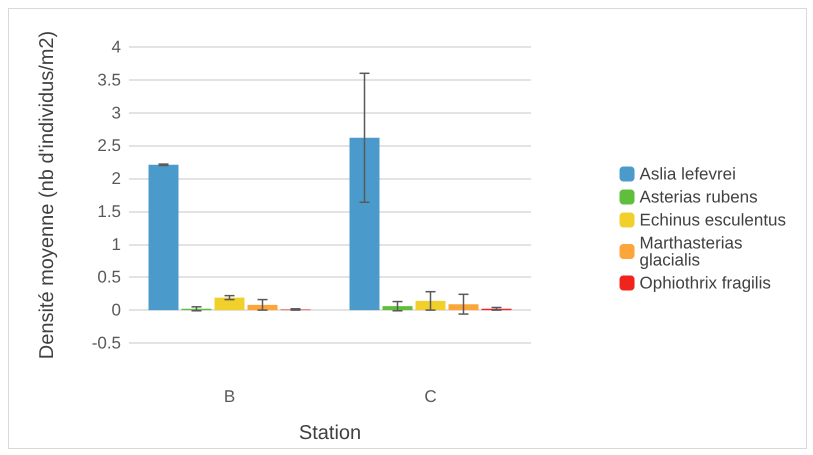 This screenshot has height=455, width=813. What do you see at coordinates (688, 174) in the screenshot?
I see `legend-label: Aslia lefevrei` at bounding box center [688, 174].